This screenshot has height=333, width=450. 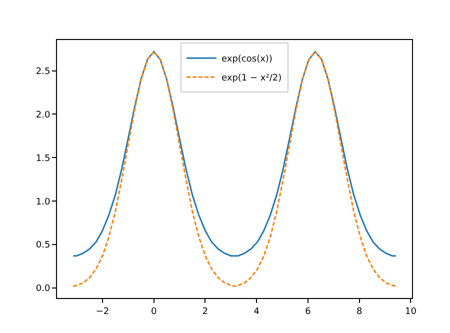 I want to click on x-tick-label: 6, so click(x=308, y=311).